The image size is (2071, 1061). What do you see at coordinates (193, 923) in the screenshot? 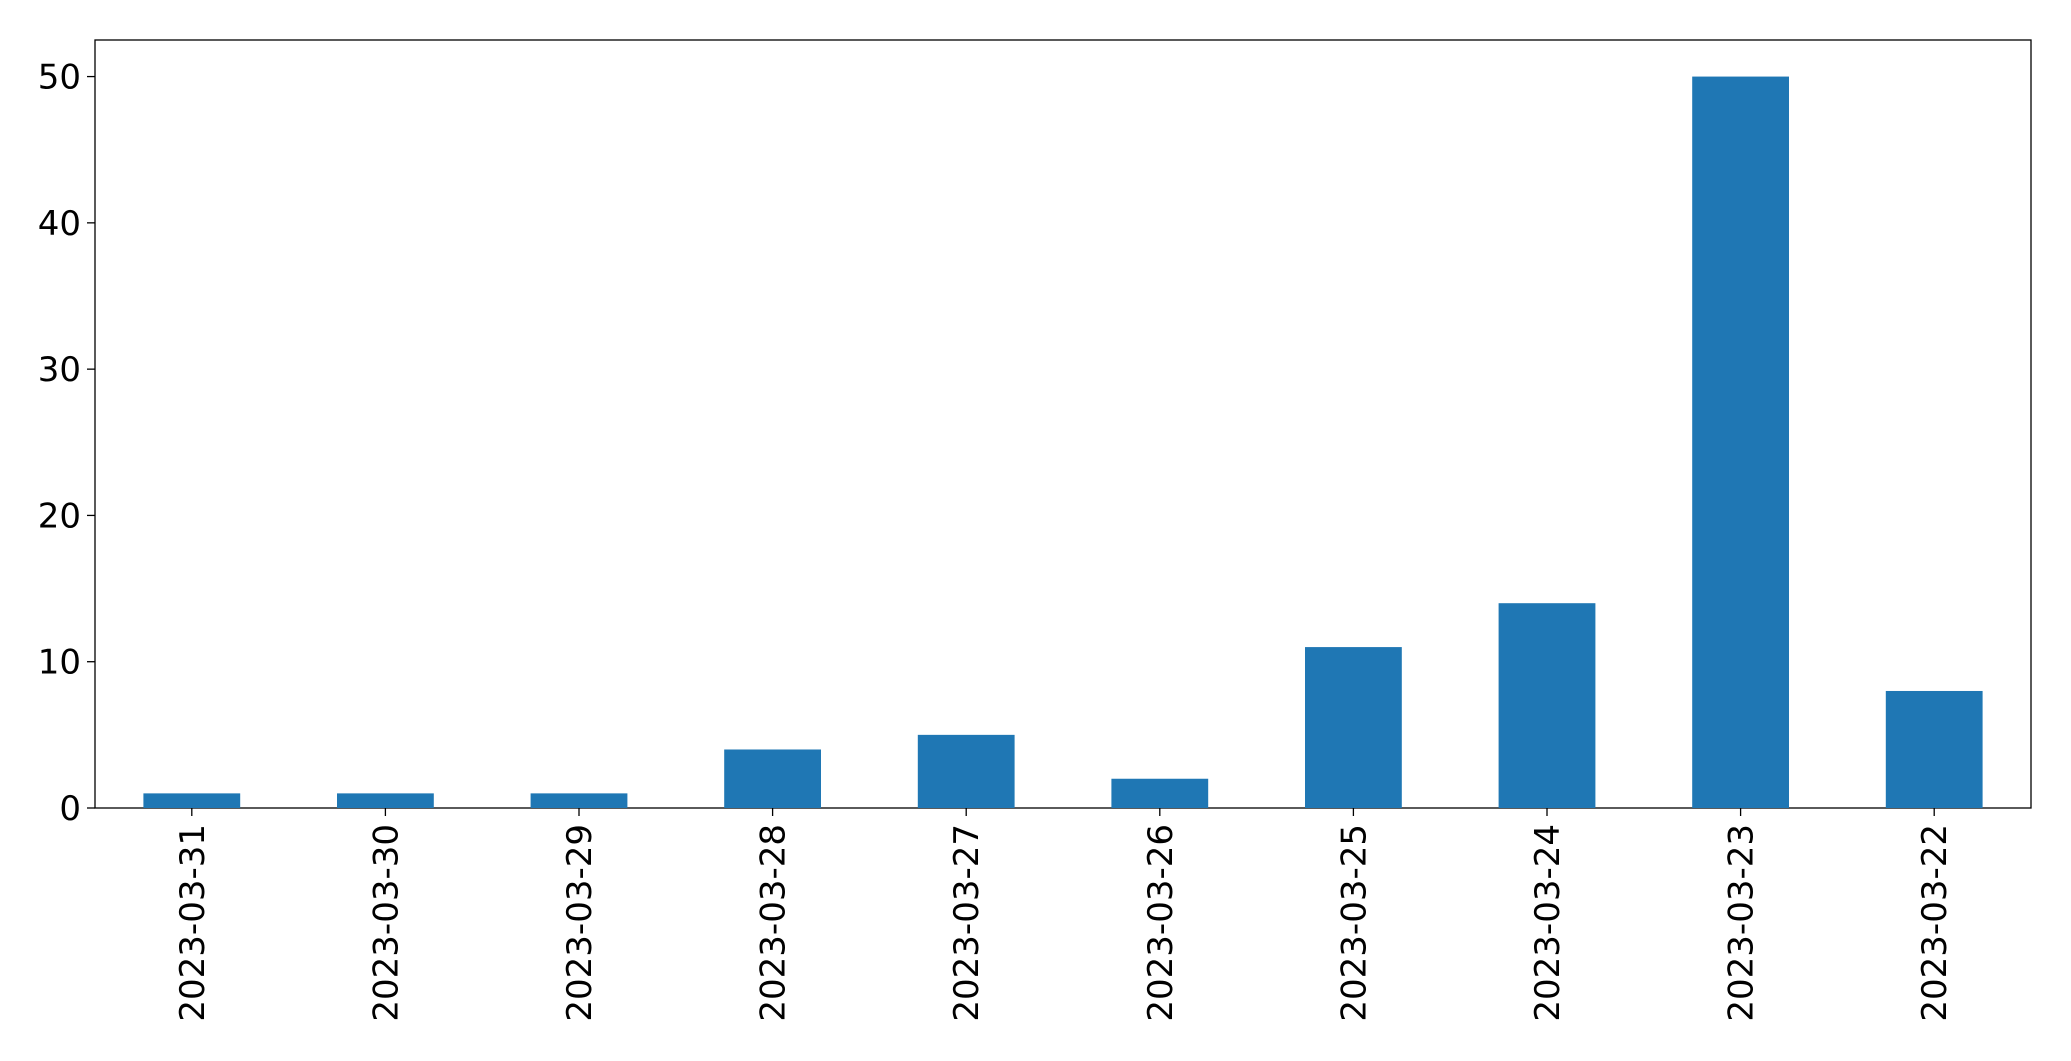
I see `x-tick-label: 2023-03-31` at bounding box center [193, 923].